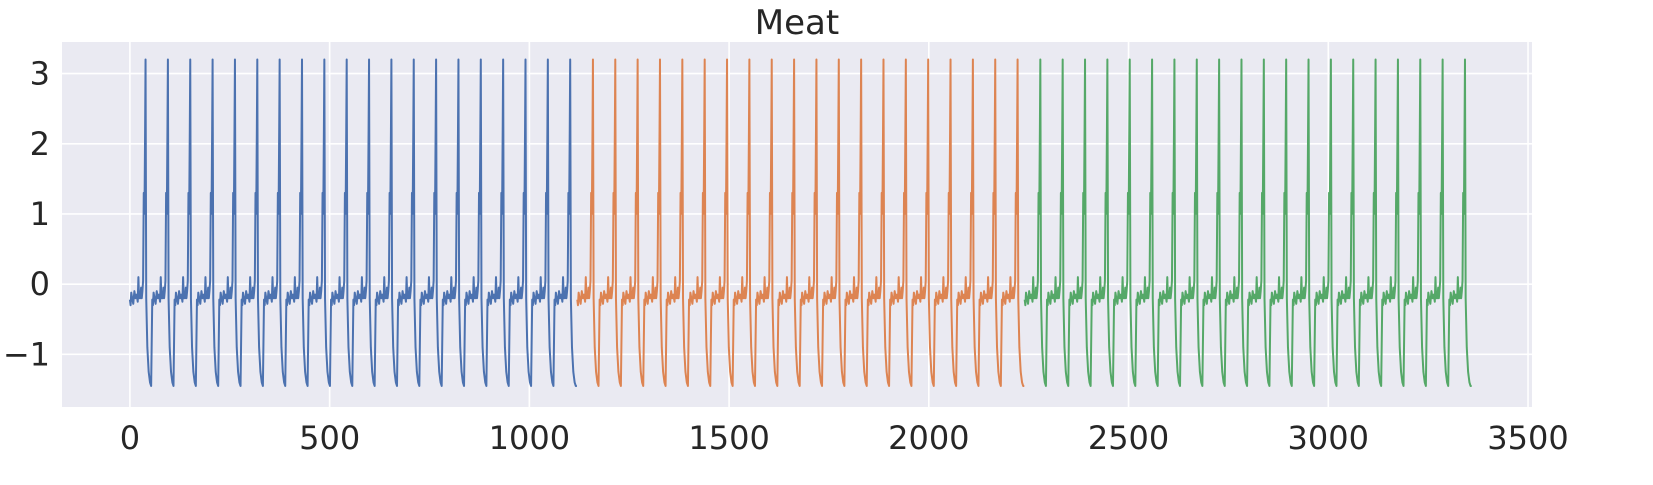 Image resolution: width=1653 pixels, height=485 pixels. I want to click on x-tick-label: 0, so click(130, 438).